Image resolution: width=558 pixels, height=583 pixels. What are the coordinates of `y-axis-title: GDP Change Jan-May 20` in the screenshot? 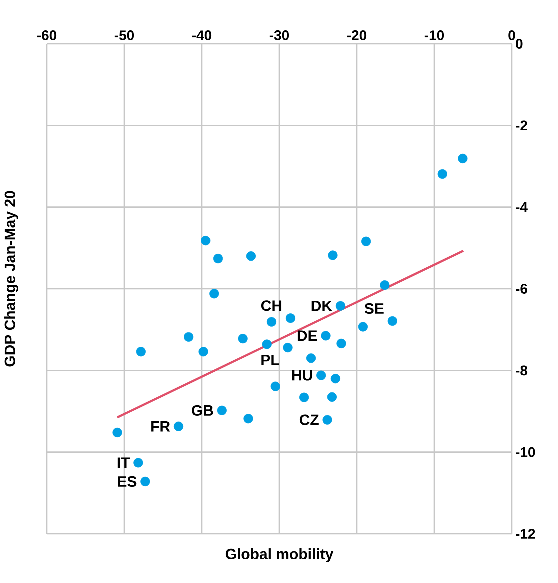 It's located at (11, 279).